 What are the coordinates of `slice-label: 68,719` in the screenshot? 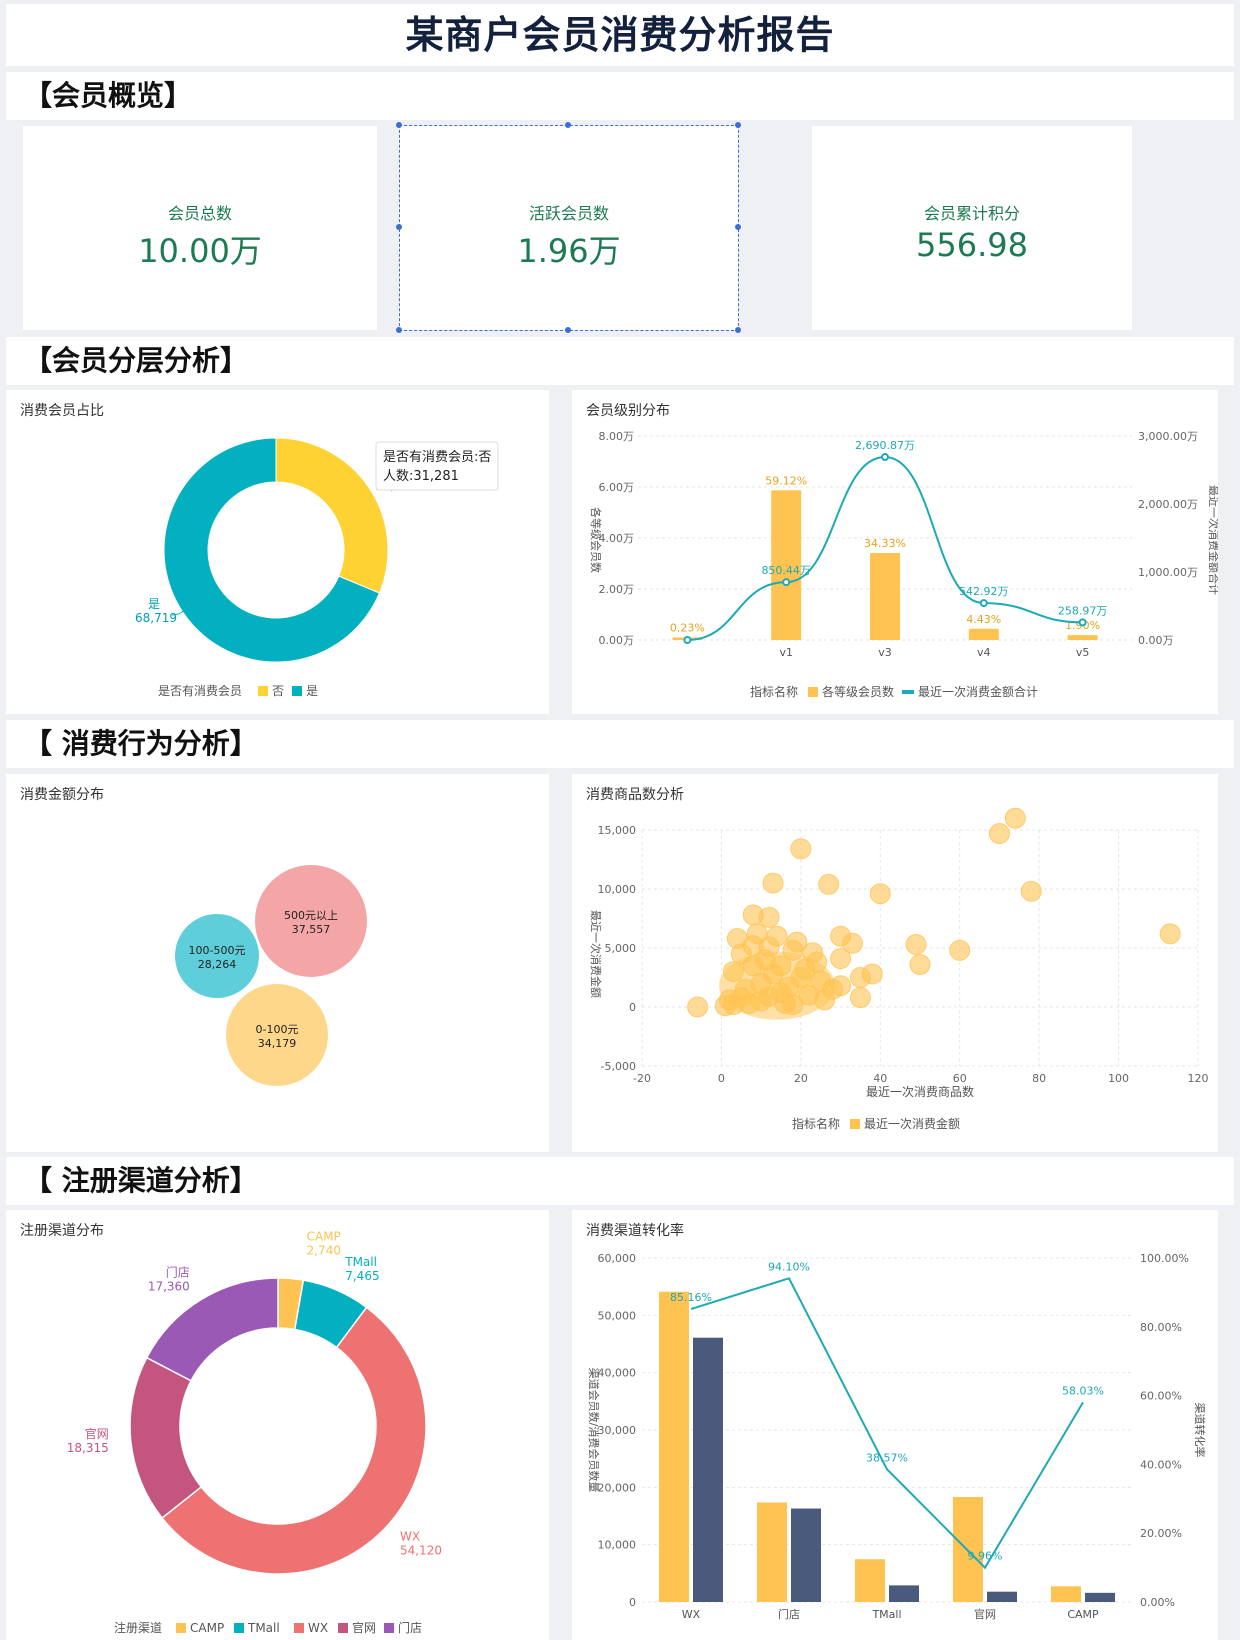 It's located at (156, 618).